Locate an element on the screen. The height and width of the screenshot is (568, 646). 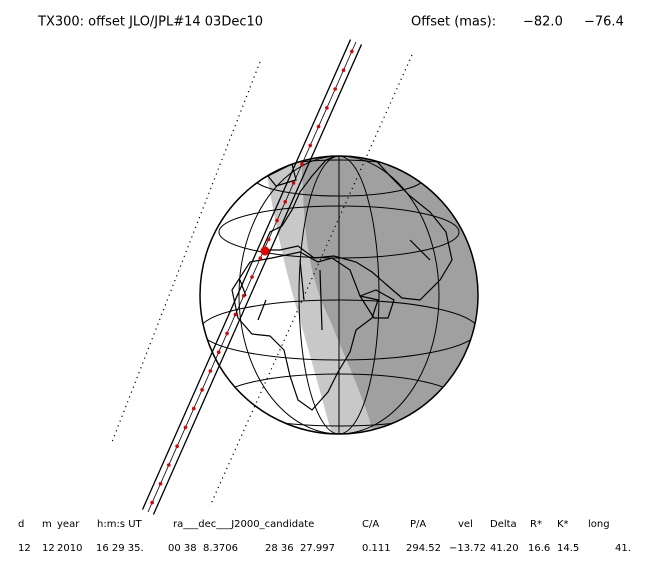
table-cell: 00 38 8.3706 is located at coordinates (203, 548).